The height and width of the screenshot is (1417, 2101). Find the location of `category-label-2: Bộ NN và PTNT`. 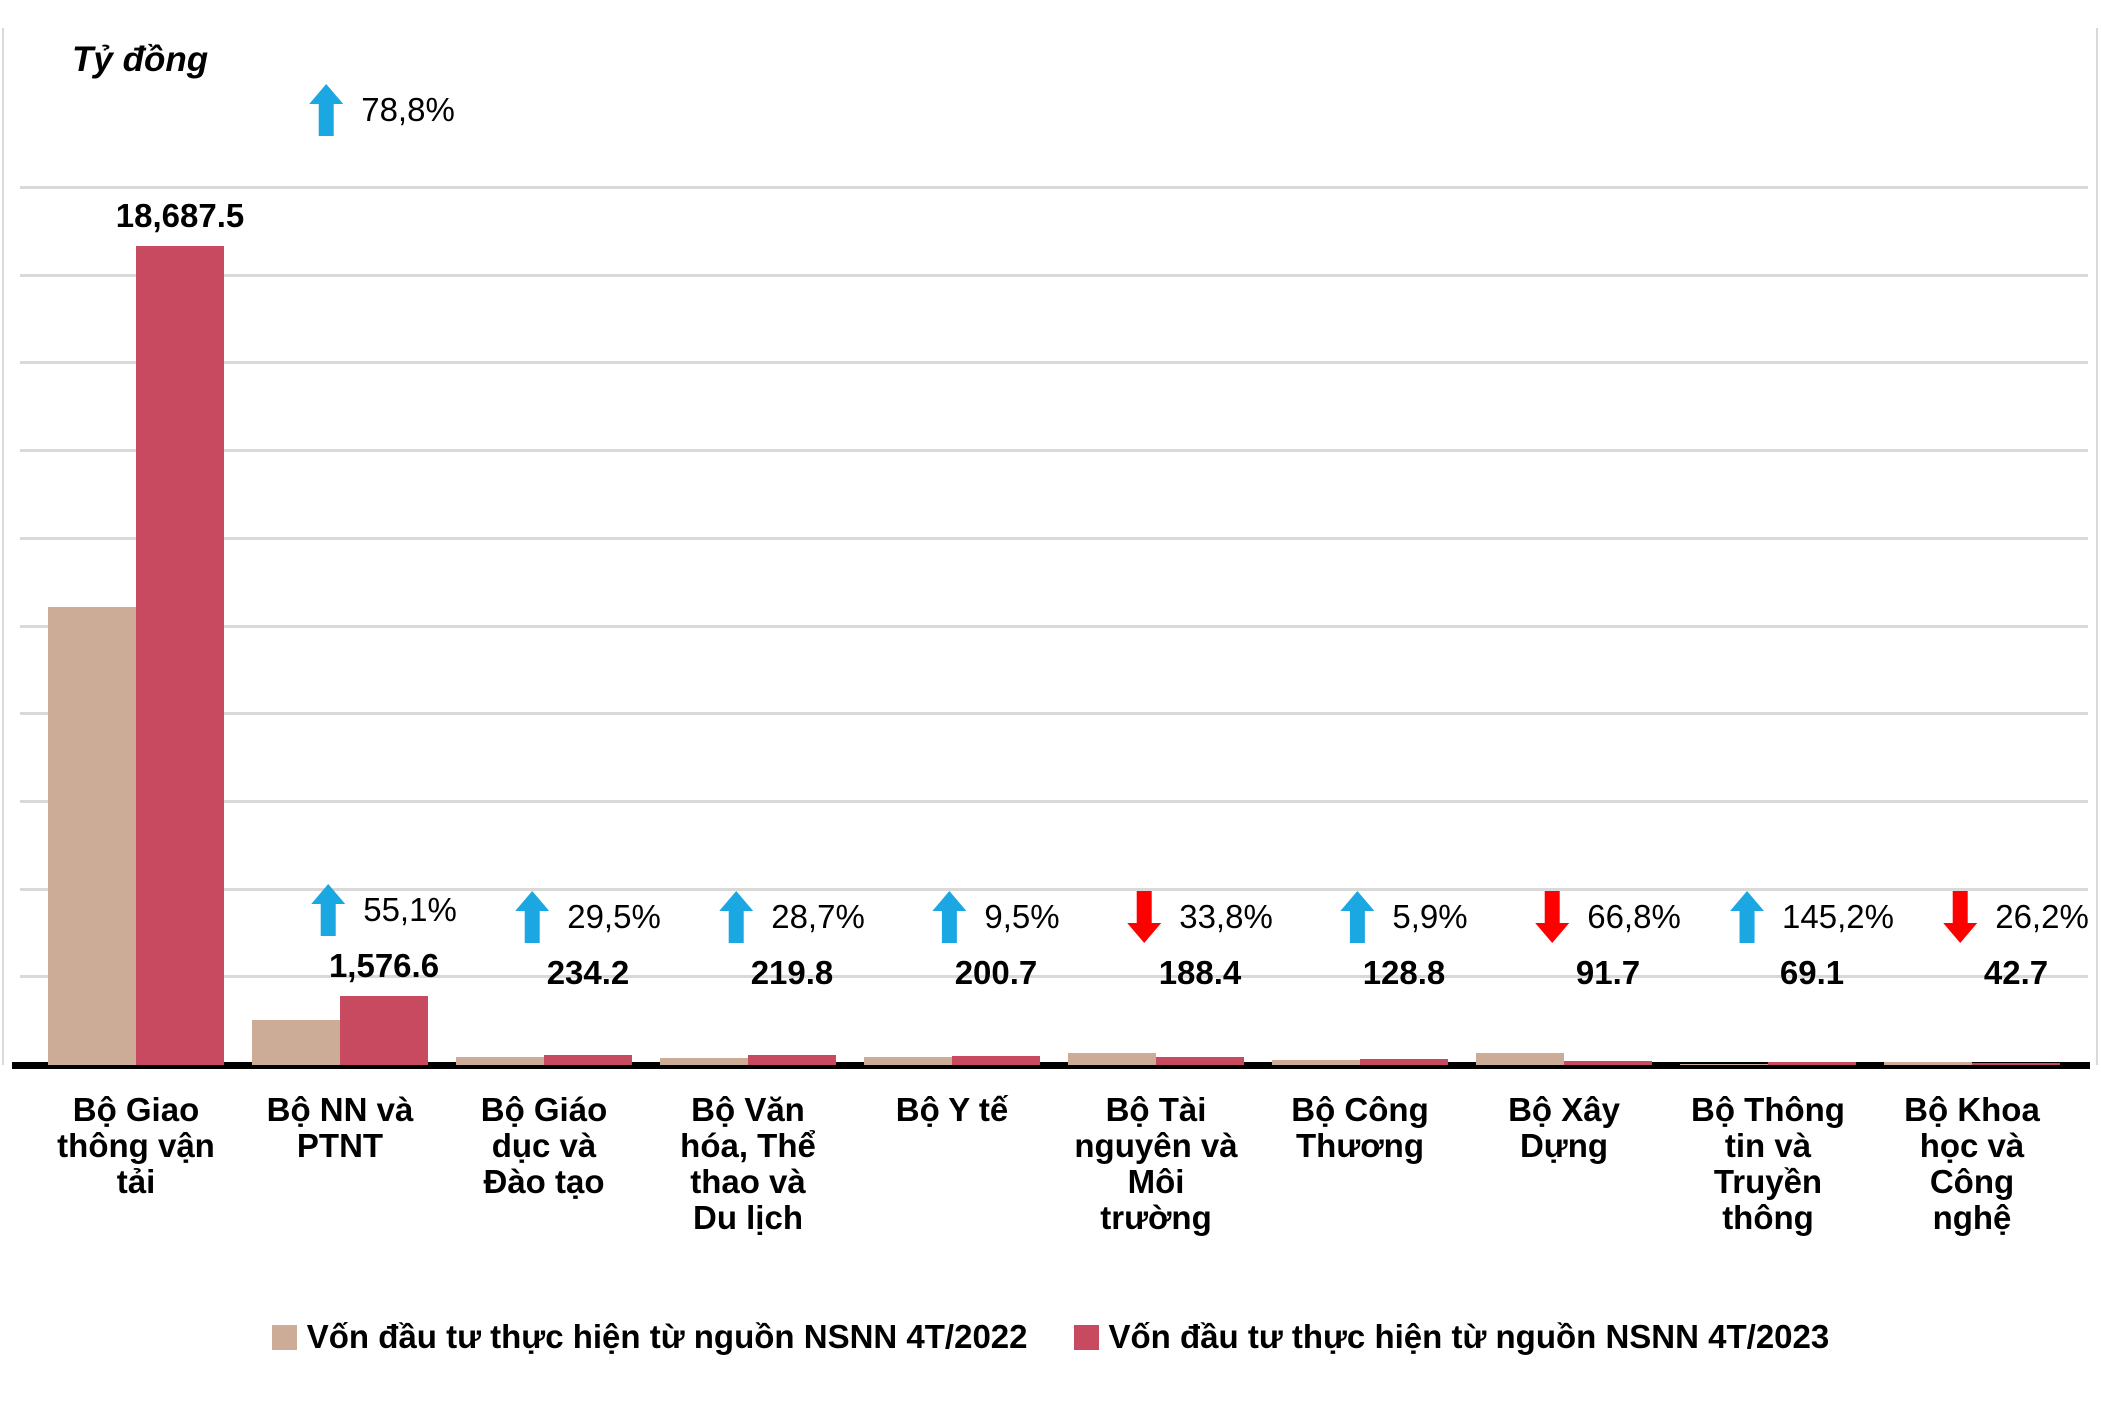

category-label-2: Bộ NN và PTNT is located at coordinates (340, 1127).